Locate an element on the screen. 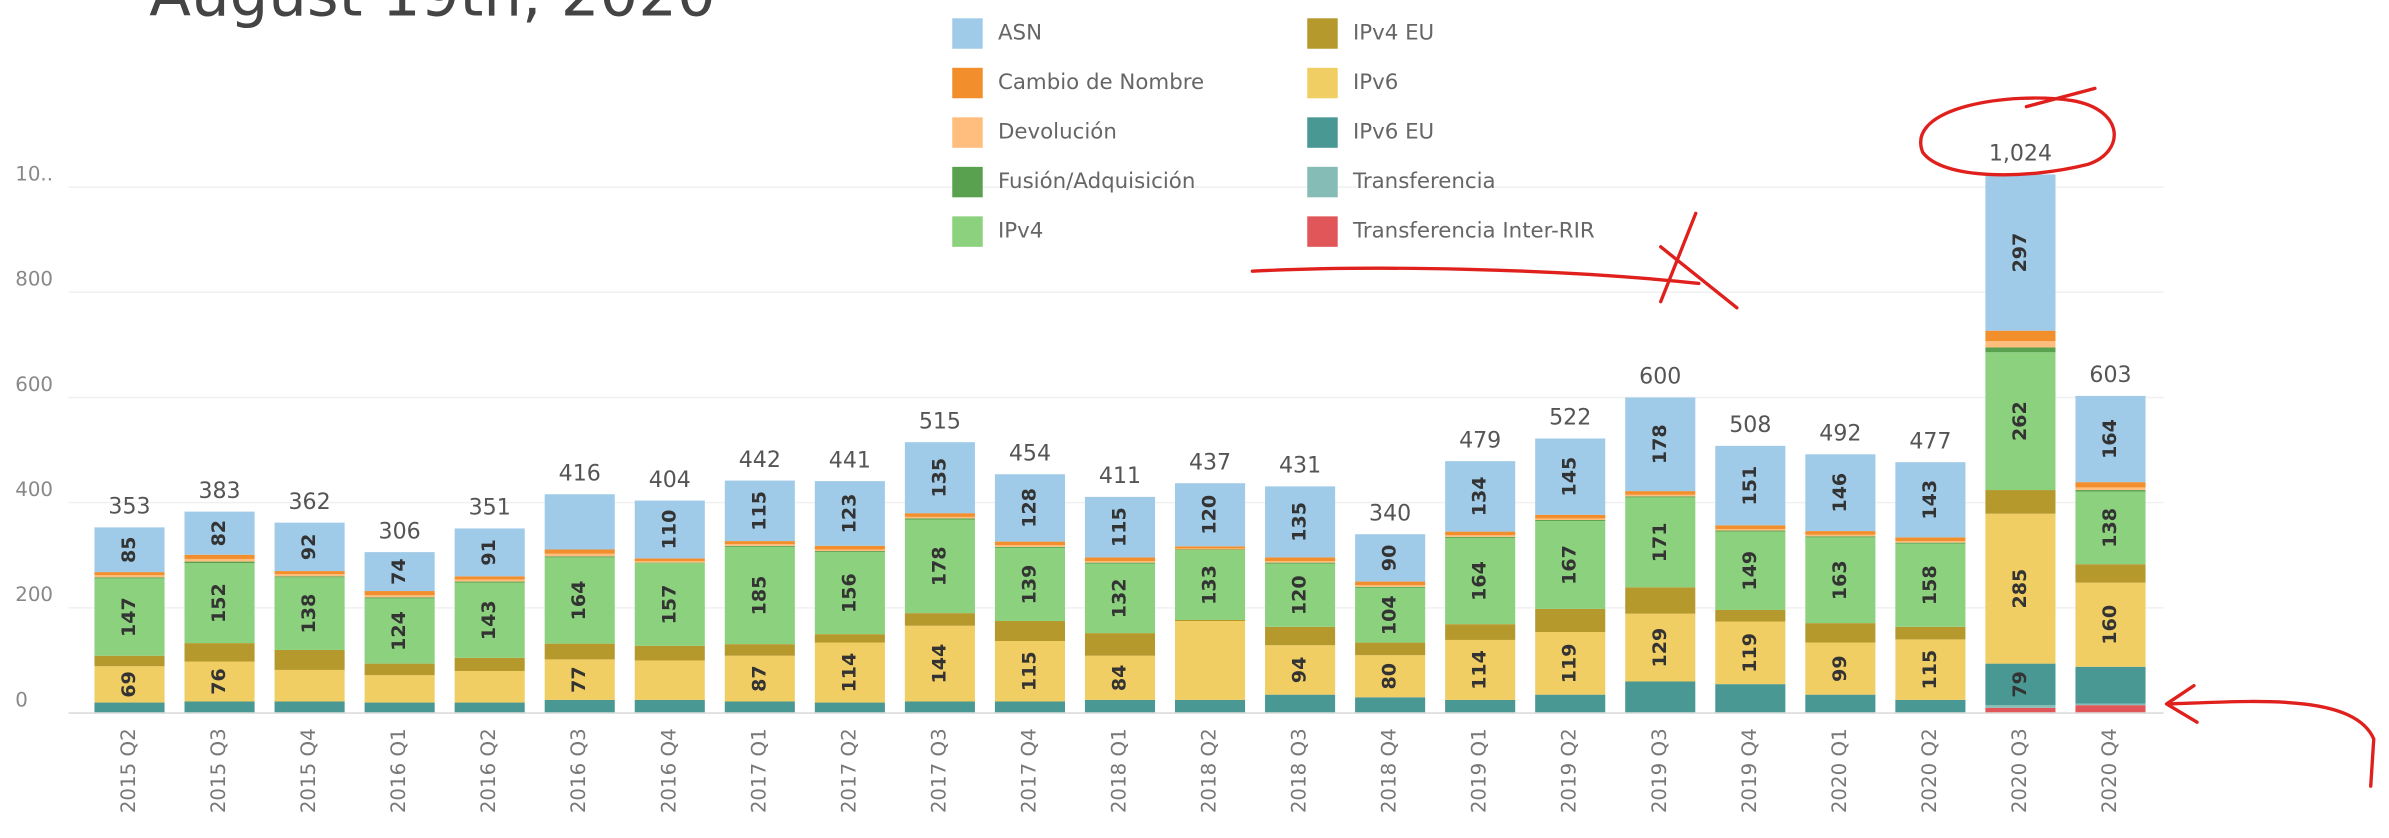  x-tick-label: 2019 Q2 is located at coordinates (1569, 770).